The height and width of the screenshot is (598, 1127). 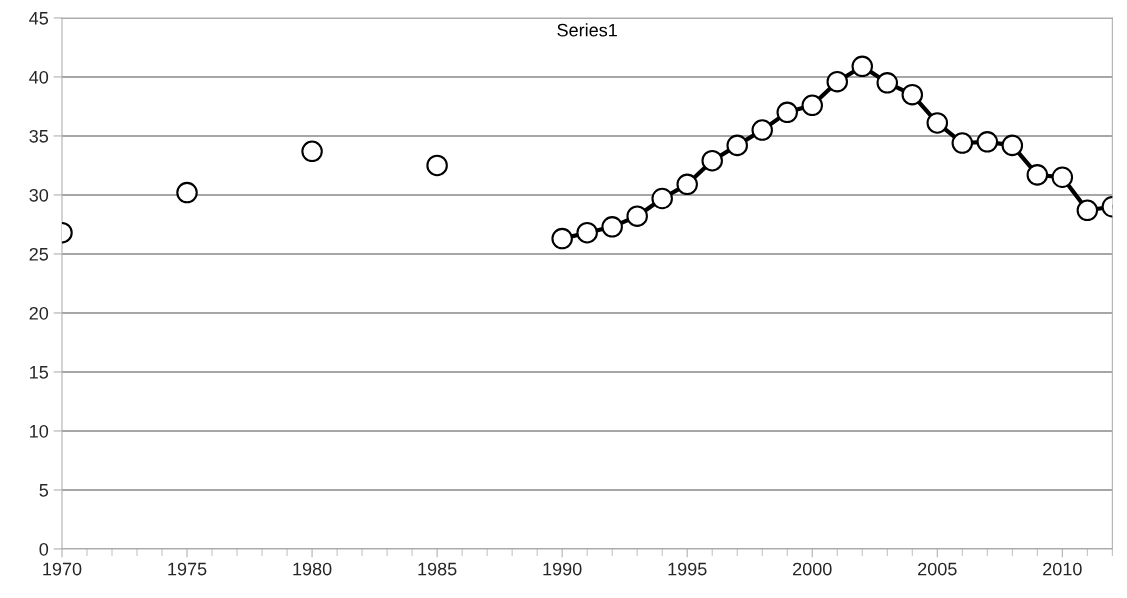 What do you see at coordinates (937, 569) in the screenshot?
I see `x-tick-label: 2005` at bounding box center [937, 569].